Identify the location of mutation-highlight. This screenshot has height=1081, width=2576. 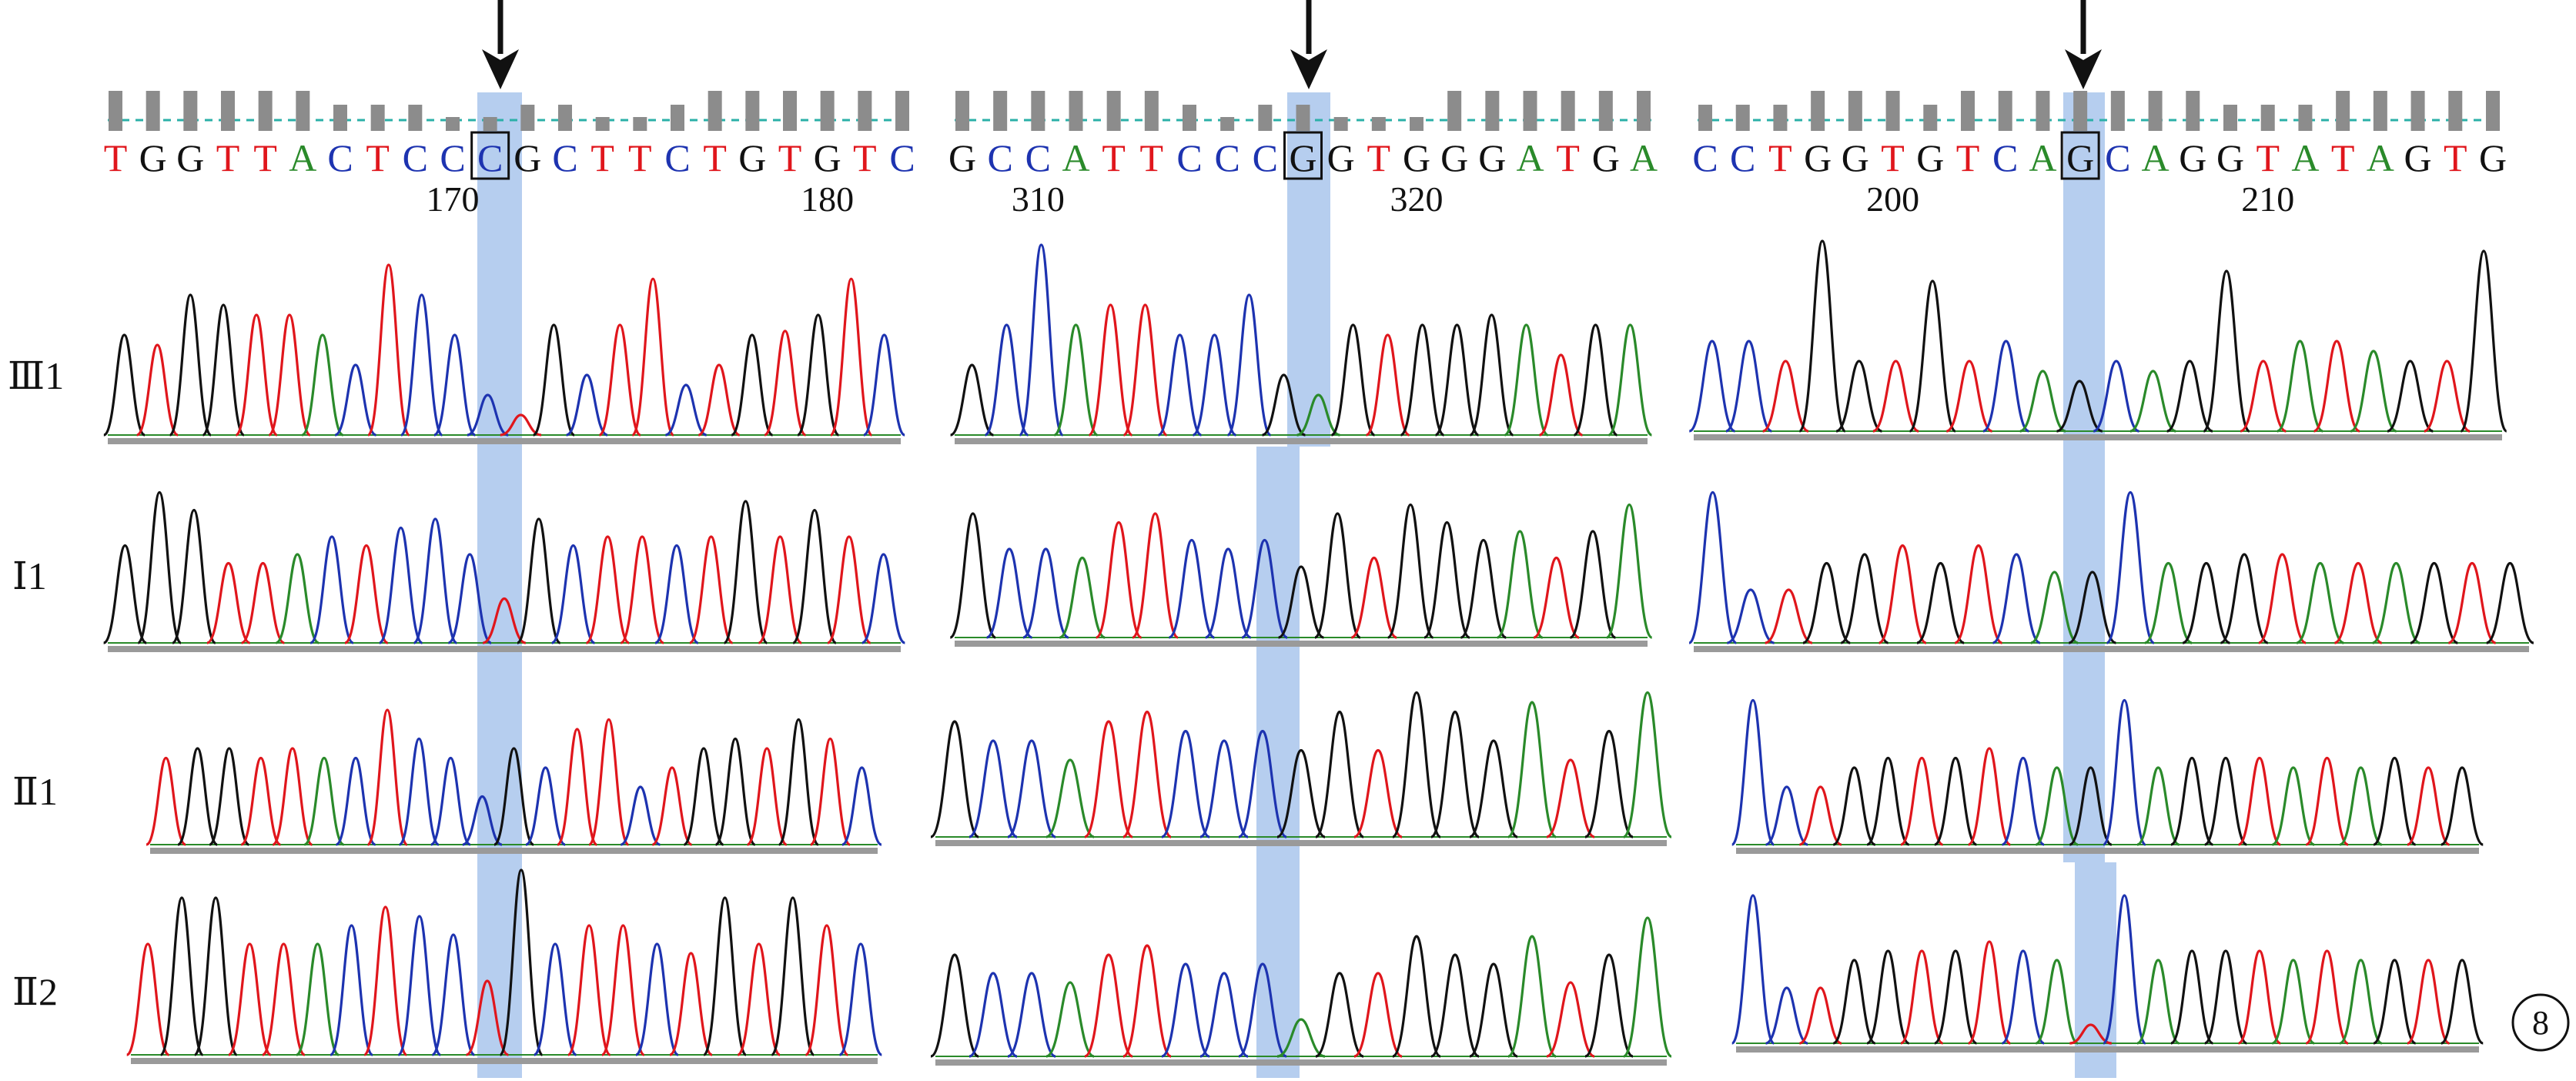
(500, 269).